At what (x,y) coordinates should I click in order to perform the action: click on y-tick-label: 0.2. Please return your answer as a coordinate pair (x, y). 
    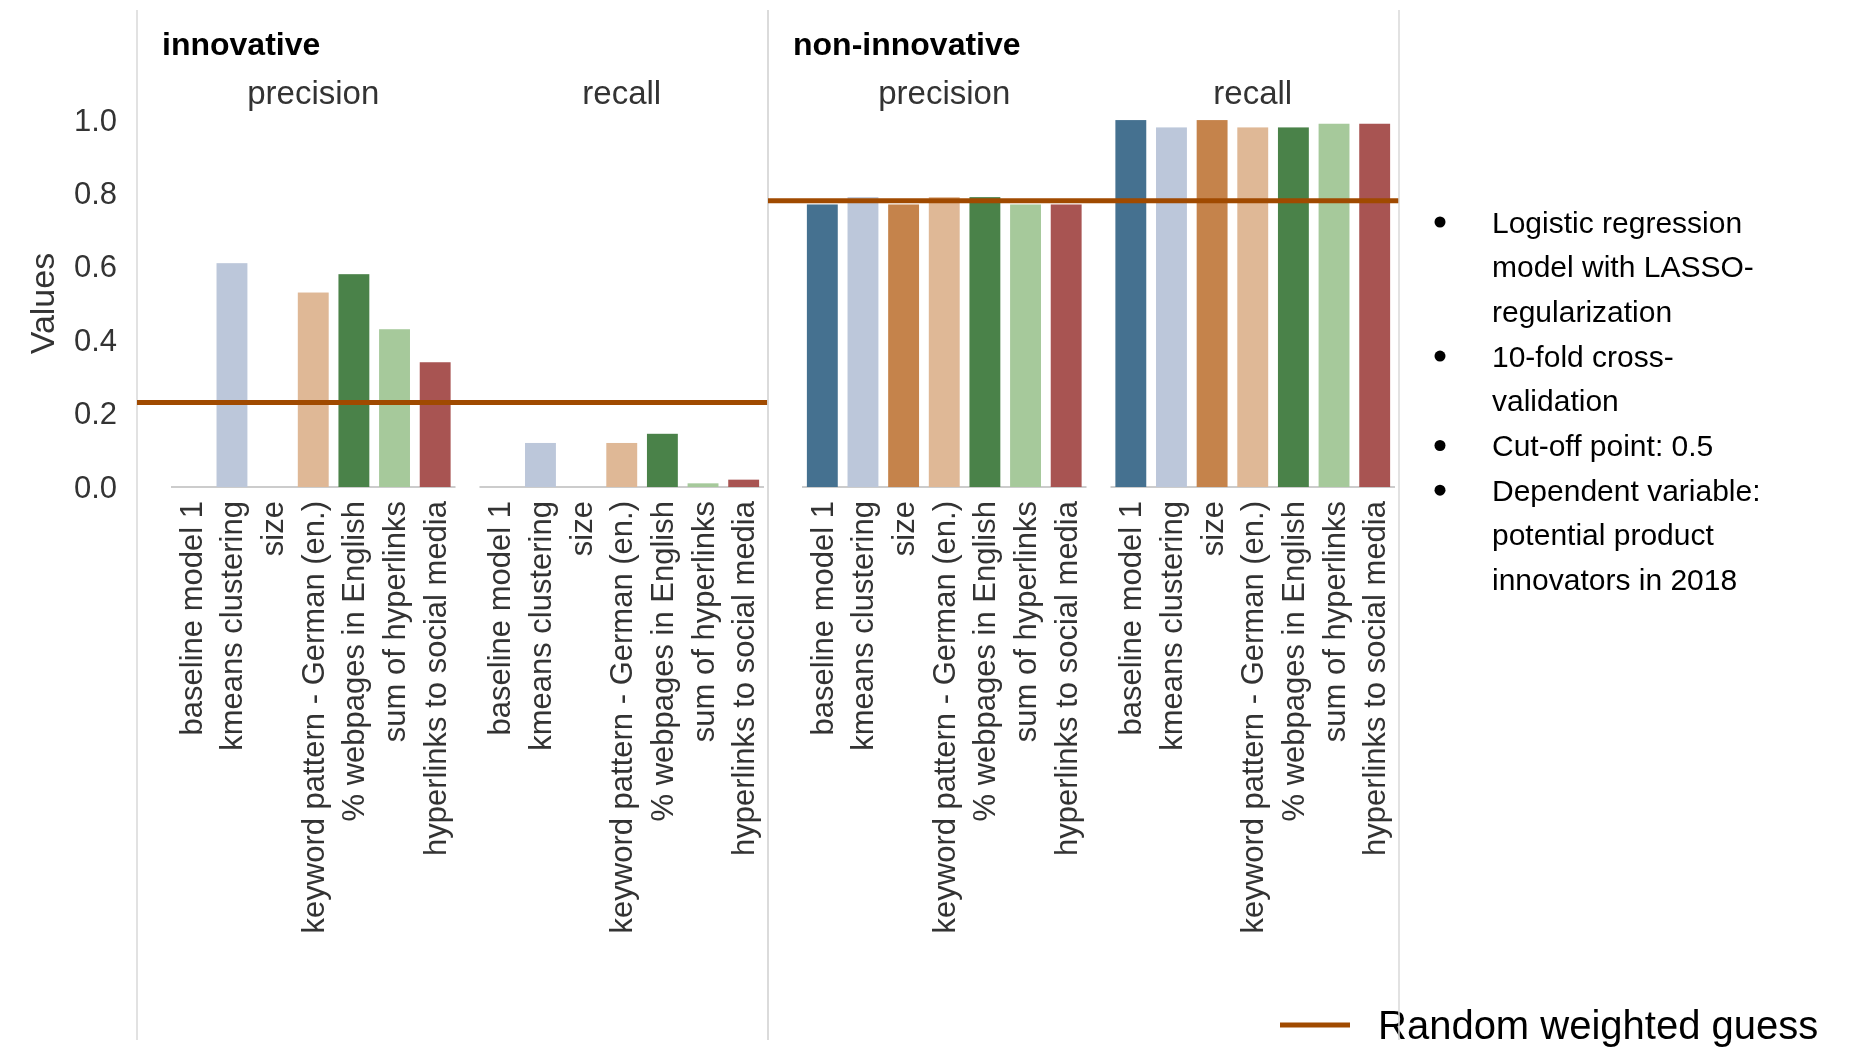
    Looking at the image, I should click on (95, 414).